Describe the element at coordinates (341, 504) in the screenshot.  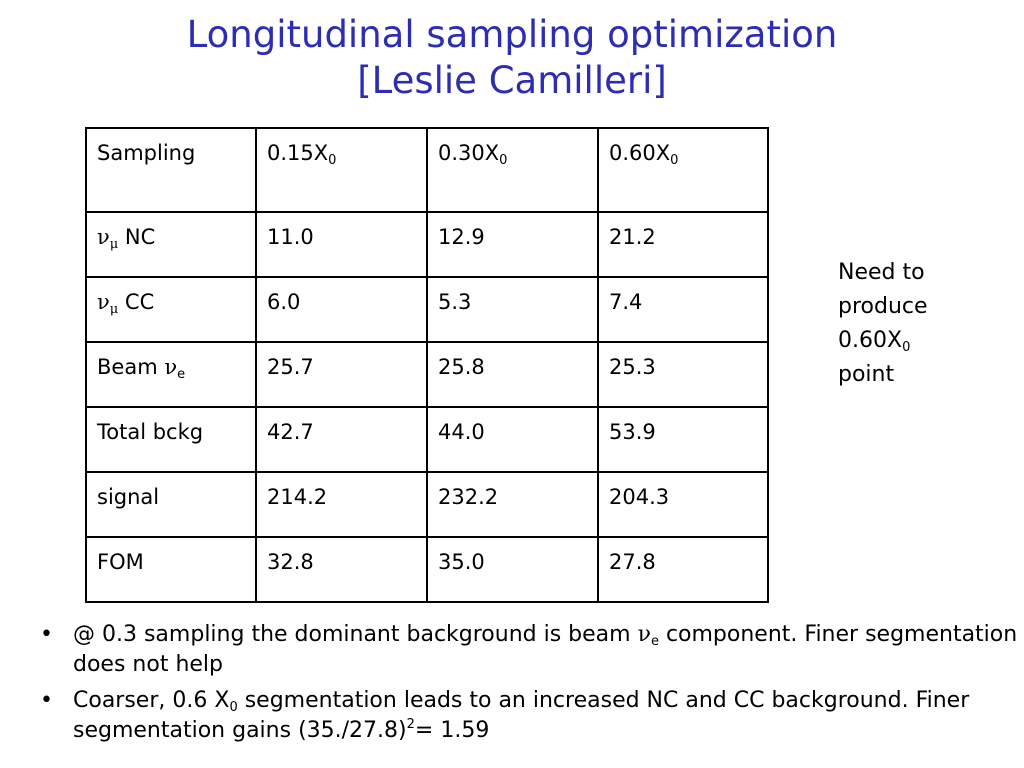
I see `table-cell: 214.2` at that location.